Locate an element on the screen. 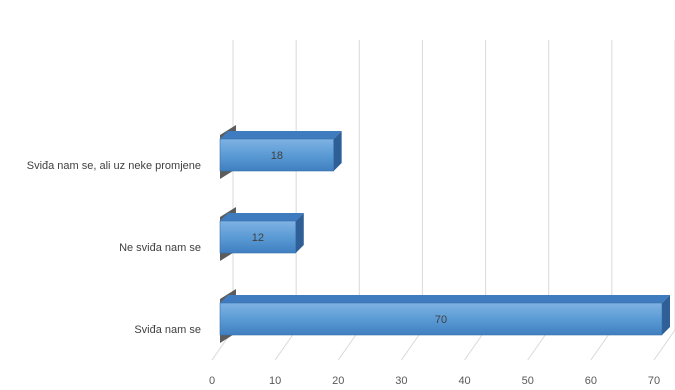 The height and width of the screenshot is (390, 675). category-label: Sviđa nam se, ali uz neke promjene is located at coordinates (114, 166).